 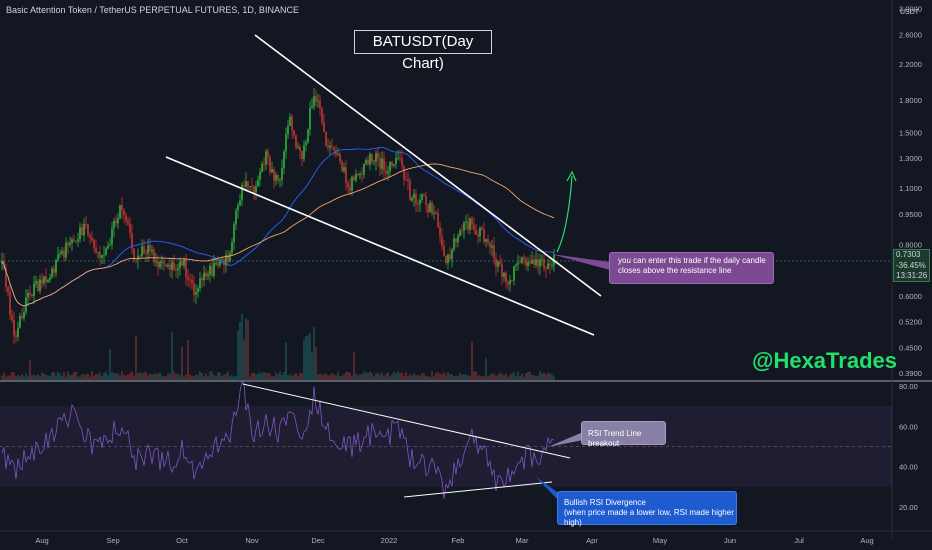 What do you see at coordinates (910, 64) in the screenshot?
I see `price-tick-label: 2.2000` at bounding box center [910, 64].